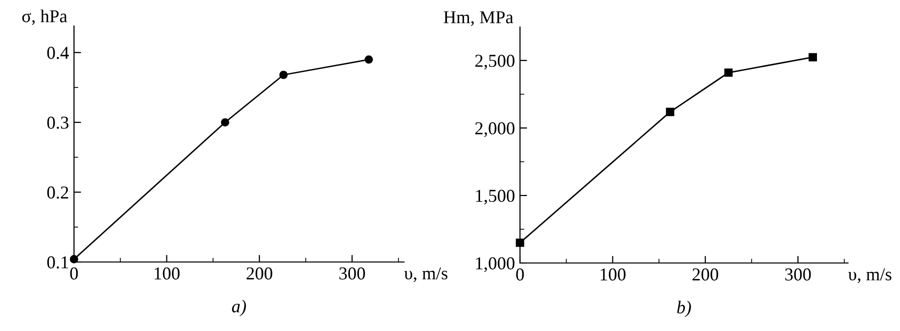  What do you see at coordinates (495, 264) in the screenshot?
I see `y-tick-label: 1,000` at bounding box center [495, 264].